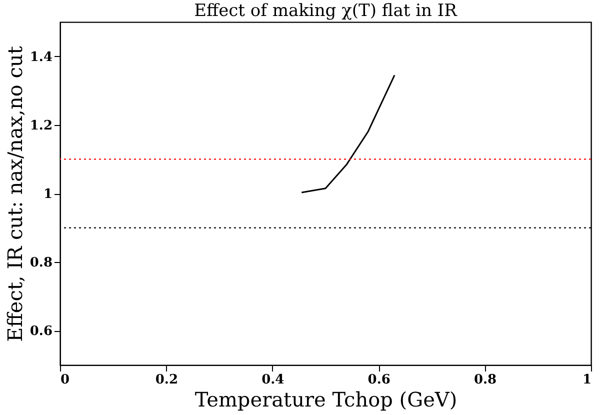 Image resolution: width=602 pixels, height=415 pixels. Describe the element at coordinates (273, 380) in the screenshot. I see `x-tick-label: 0.4` at that location.